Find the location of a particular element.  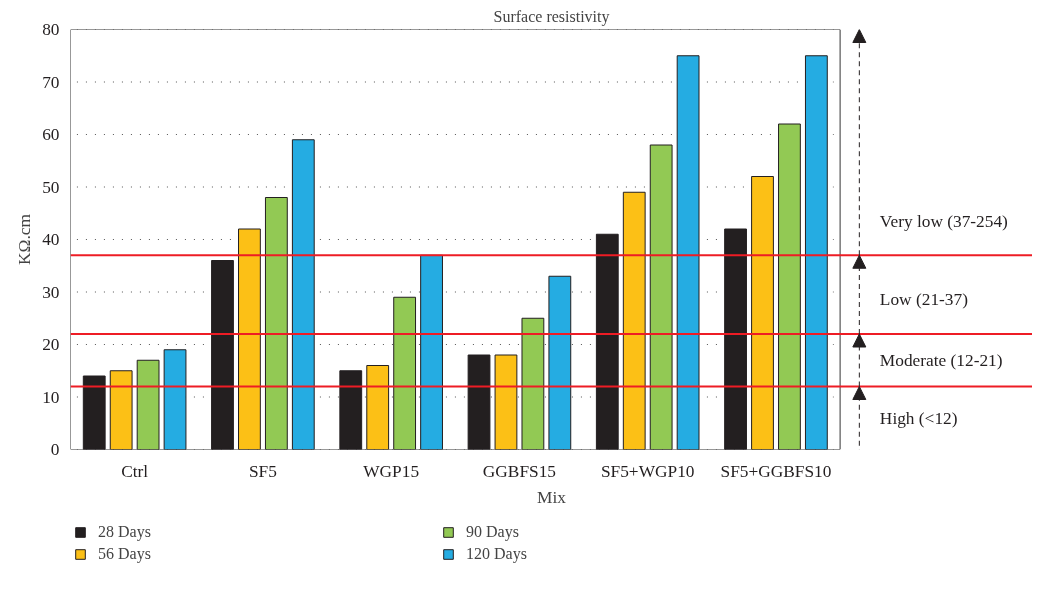

x-tick-label: WGP15 is located at coordinates (391, 471).